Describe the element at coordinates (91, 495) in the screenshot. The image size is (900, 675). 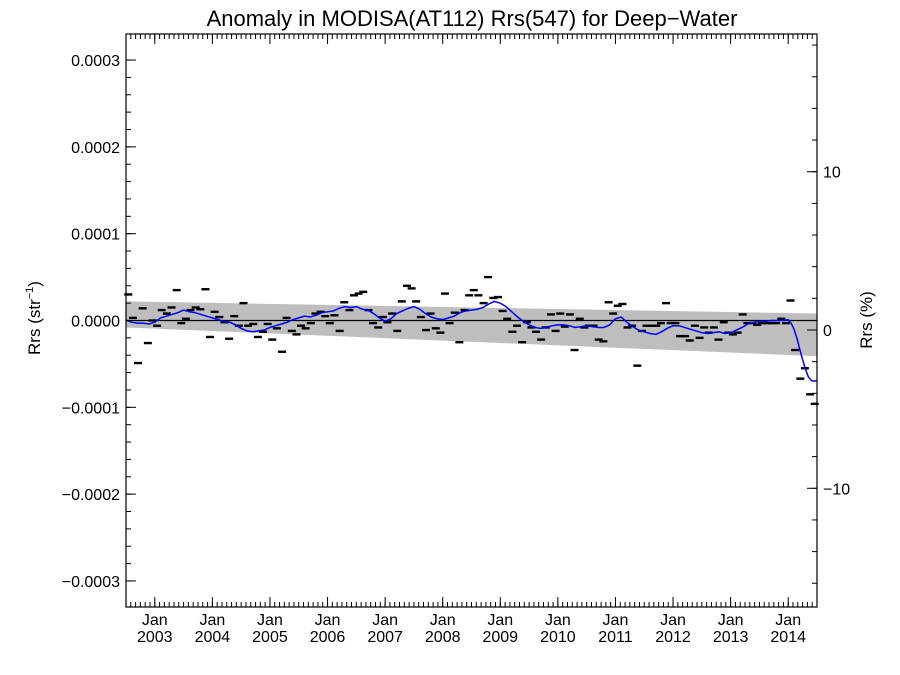
I see `y-tick-label: −0.0002` at that location.